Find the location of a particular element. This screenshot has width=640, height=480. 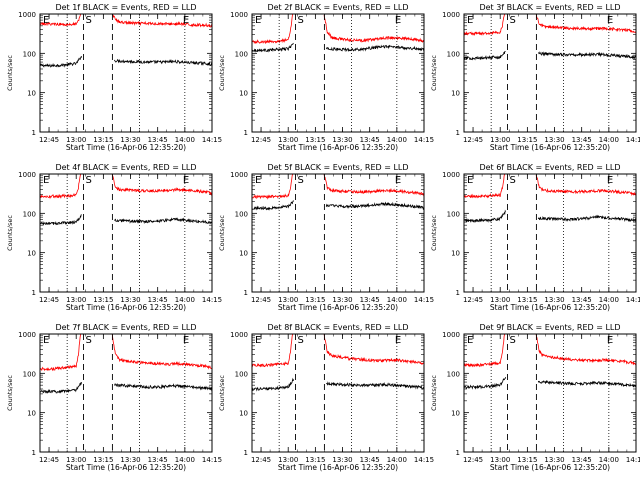

chart-title: Det 2f BLACK = Events, RED = LLD is located at coordinates (337, 7).